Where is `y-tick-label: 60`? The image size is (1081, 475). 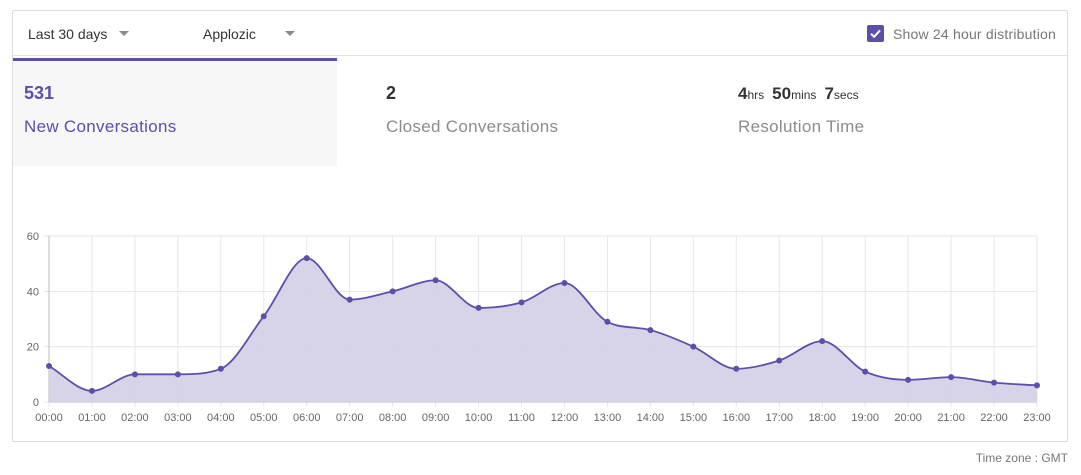
y-tick-label: 60 is located at coordinates (33, 237).